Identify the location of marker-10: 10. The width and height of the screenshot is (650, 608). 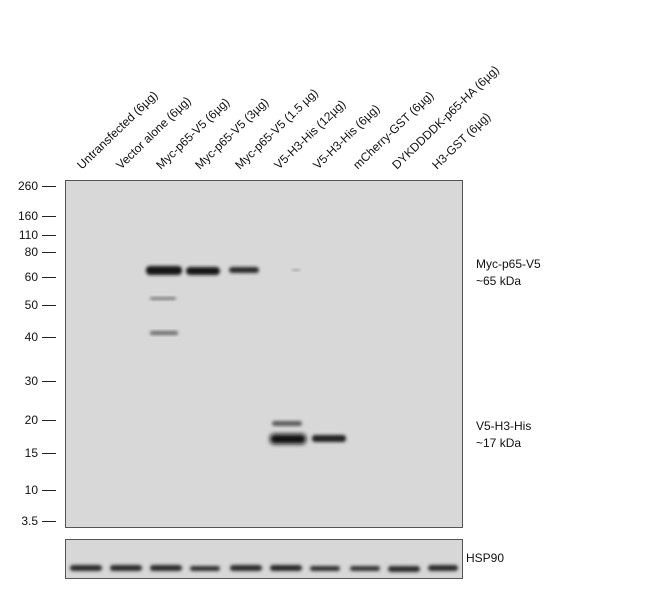
(31, 490).